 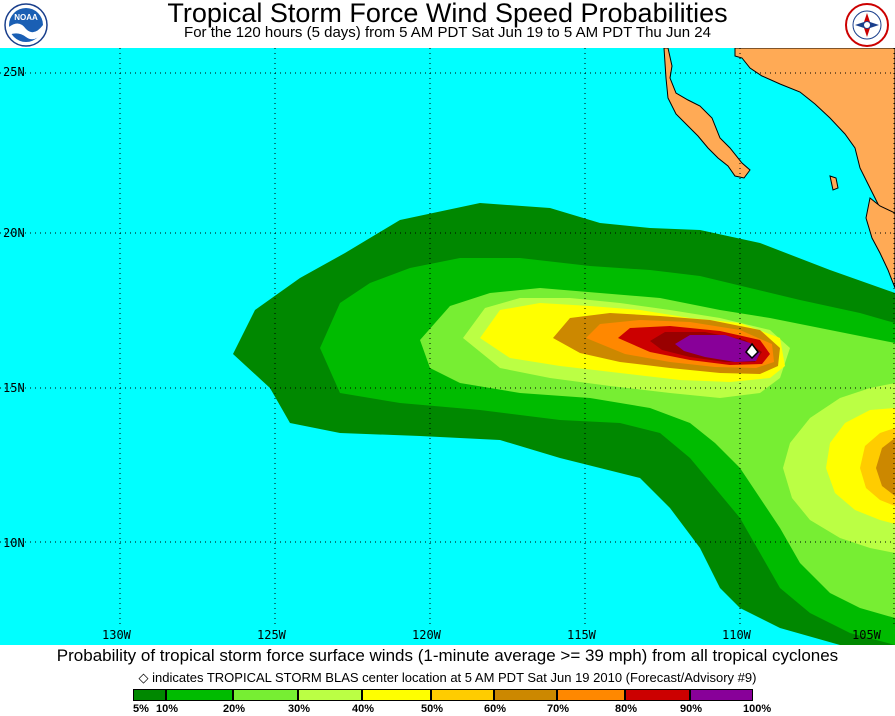 What do you see at coordinates (149, 695) in the screenshot?
I see `legend-swatch-5pct` at bounding box center [149, 695].